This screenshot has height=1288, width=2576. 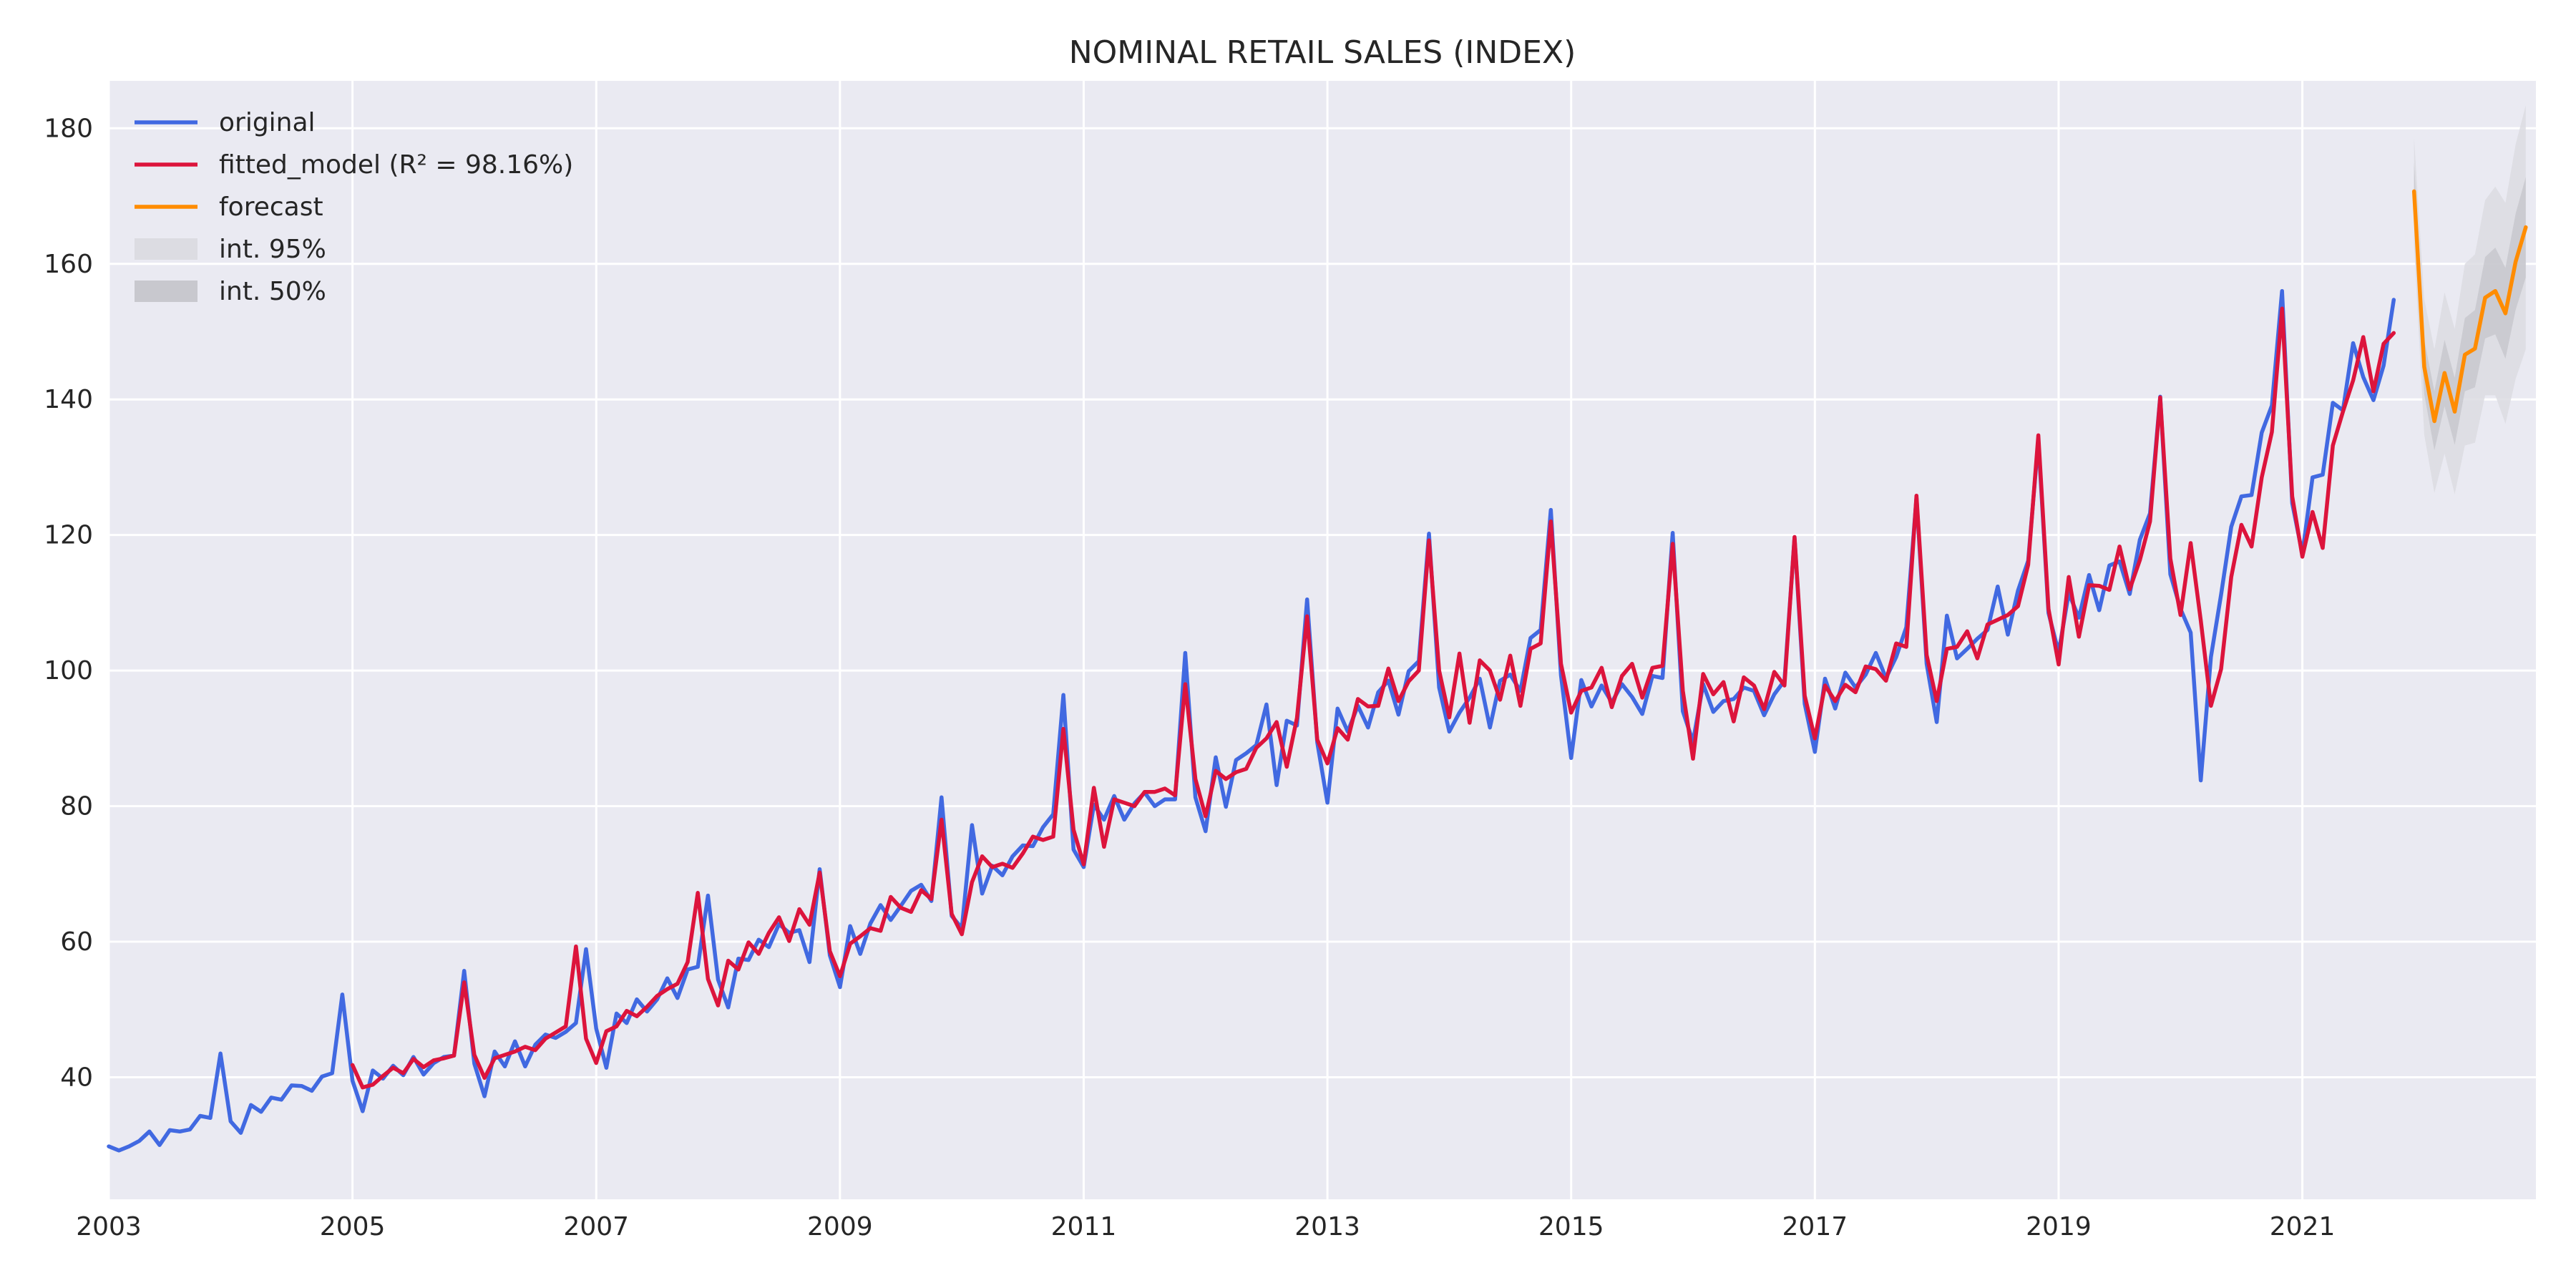 I want to click on x-tick-label: 2021, so click(x=2303, y=1226).